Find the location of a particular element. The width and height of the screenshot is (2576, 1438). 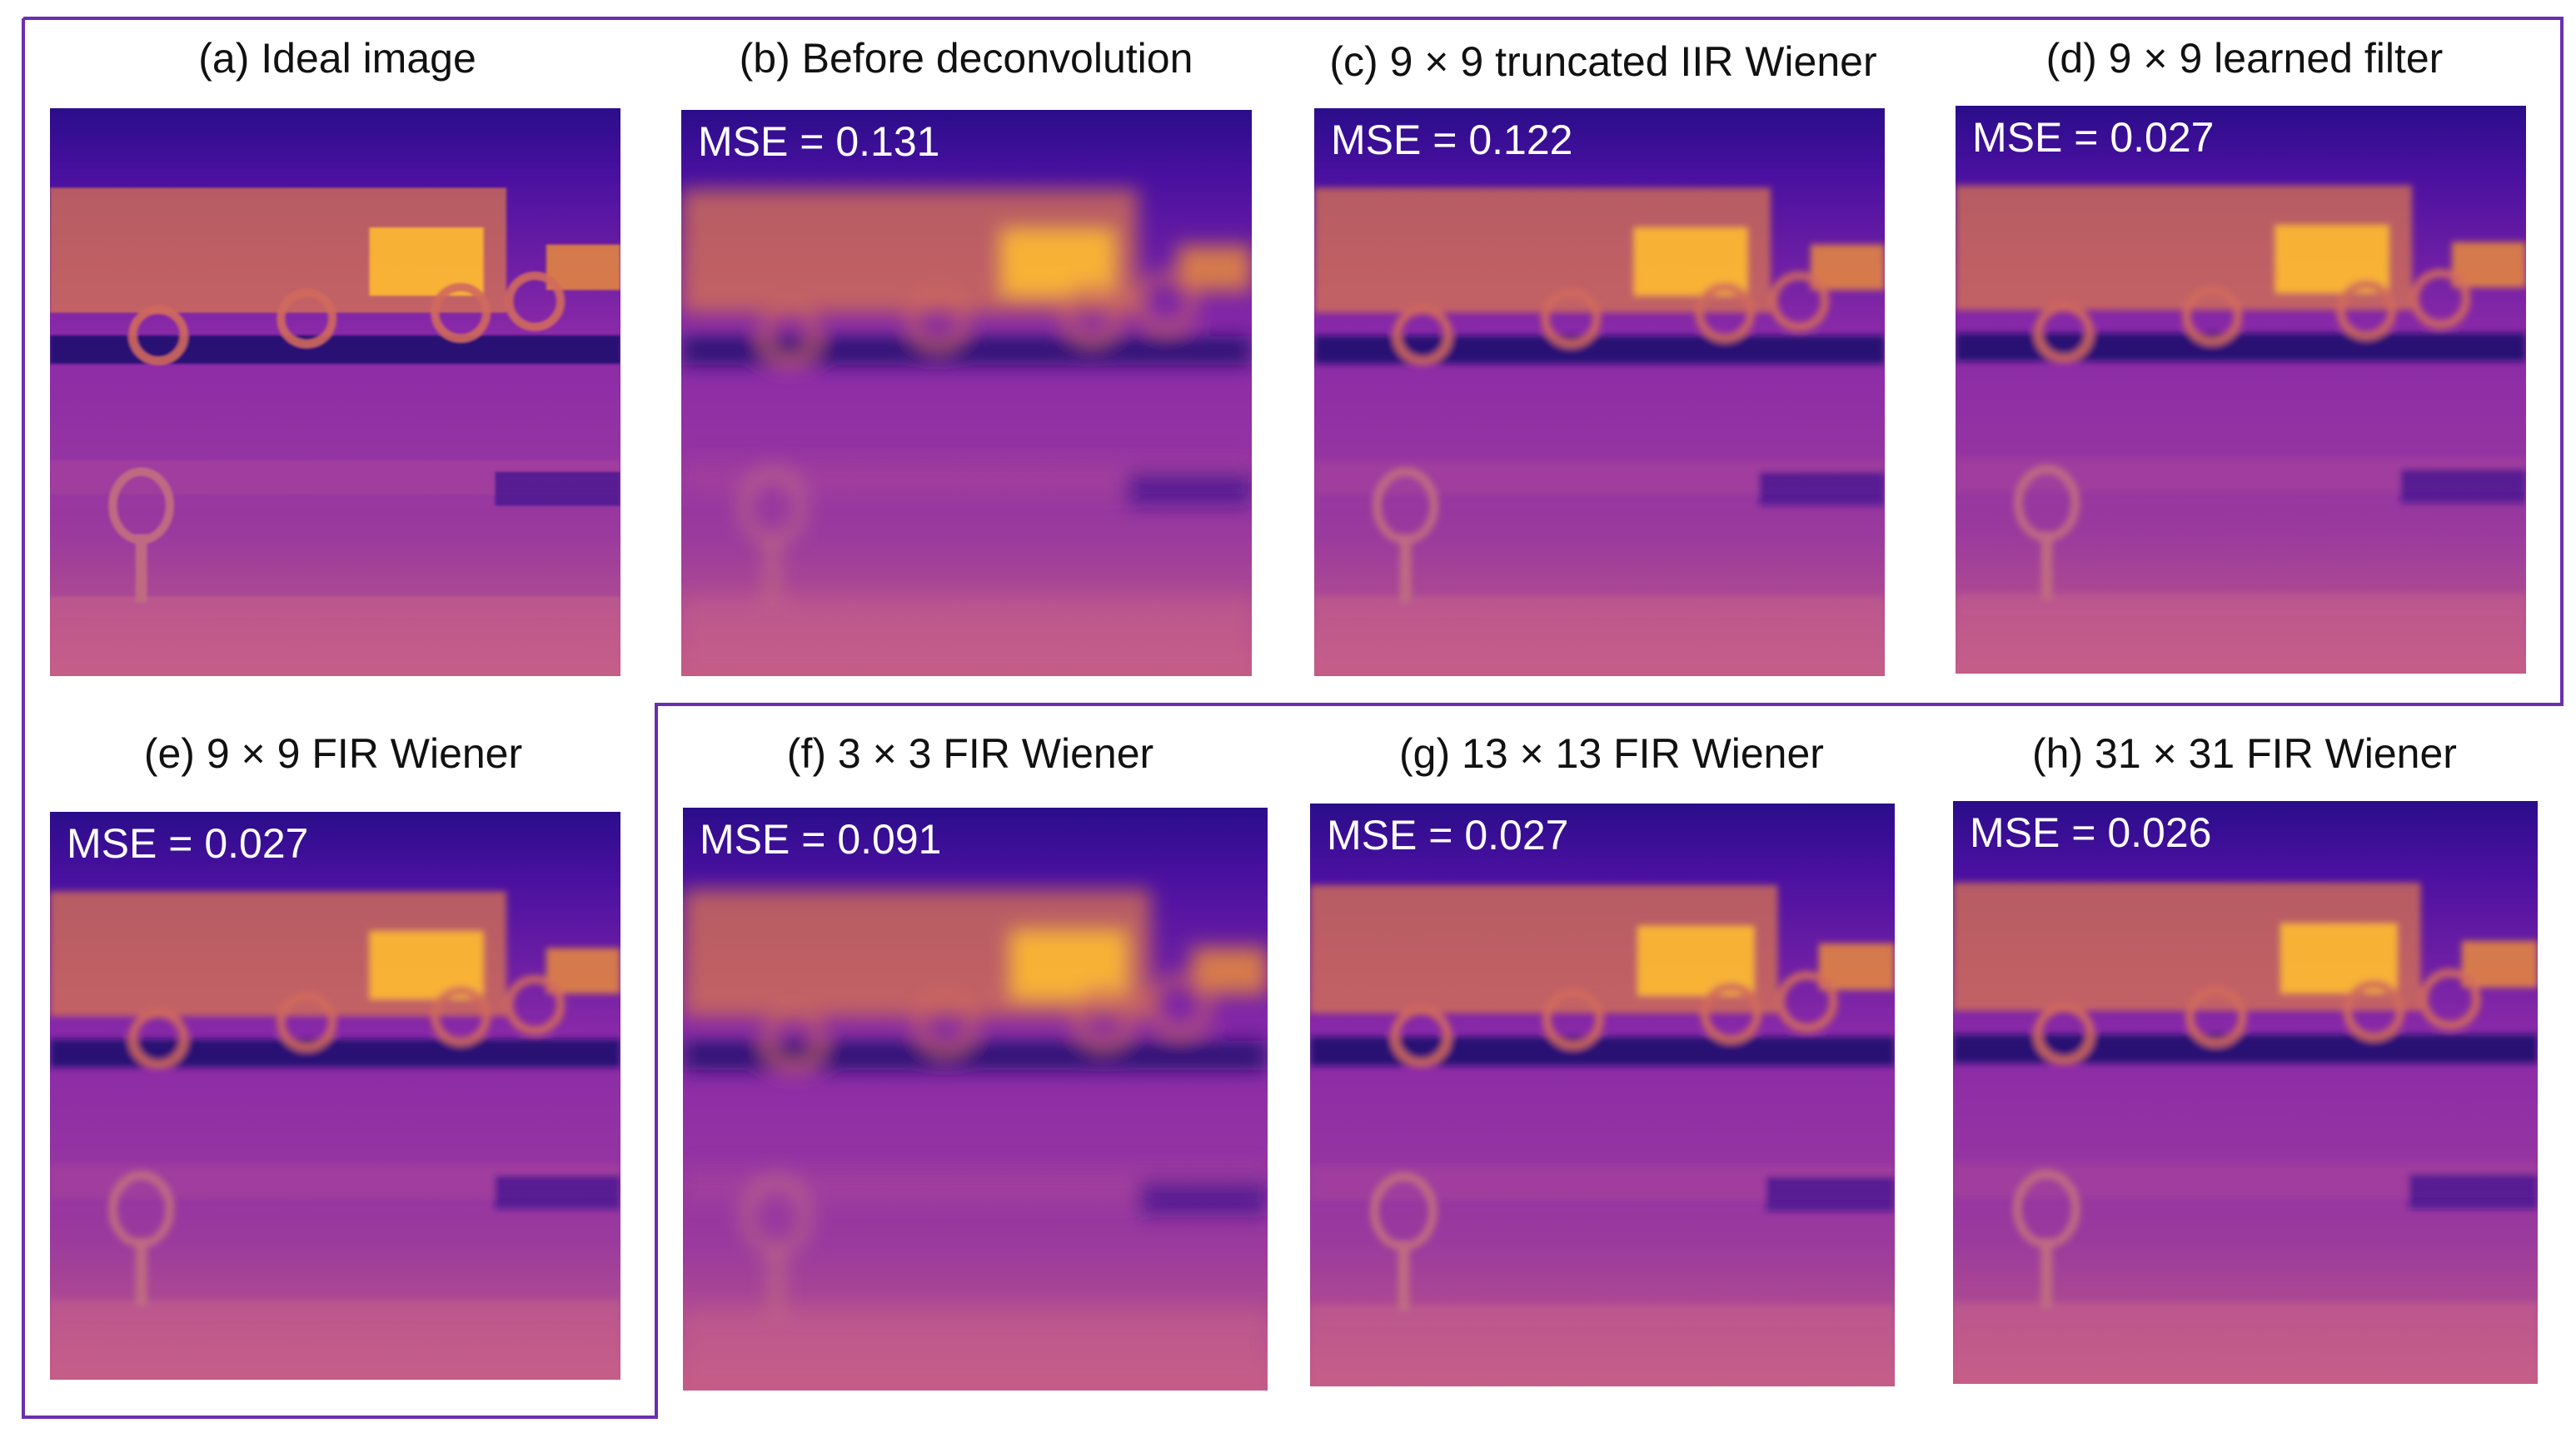

panel-title: (g) 13 × 13 FIR Wiener is located at coordinates (1611, 753).